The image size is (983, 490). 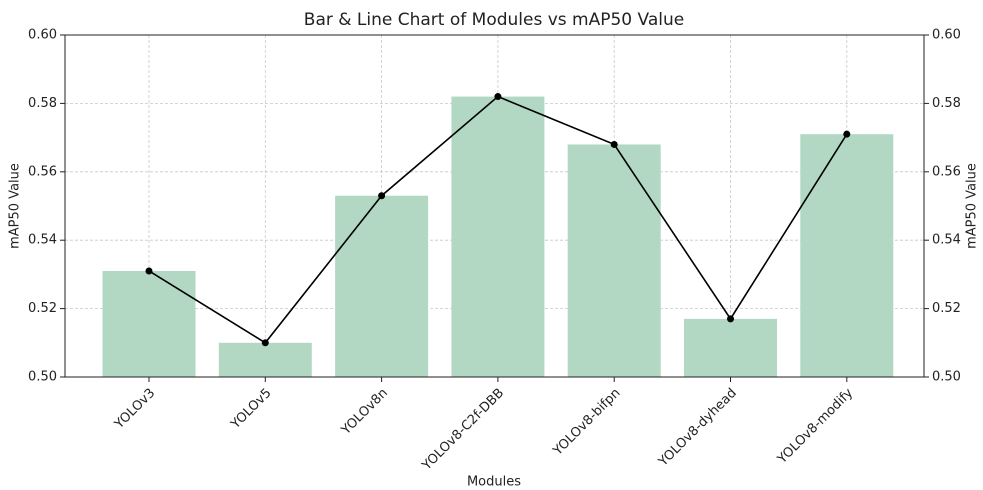 What do you see at coordinates (587, 423) in the screenshot?
I see `x-tick-label: YOLOv8-bifpn` at bounding box center [587, 423].